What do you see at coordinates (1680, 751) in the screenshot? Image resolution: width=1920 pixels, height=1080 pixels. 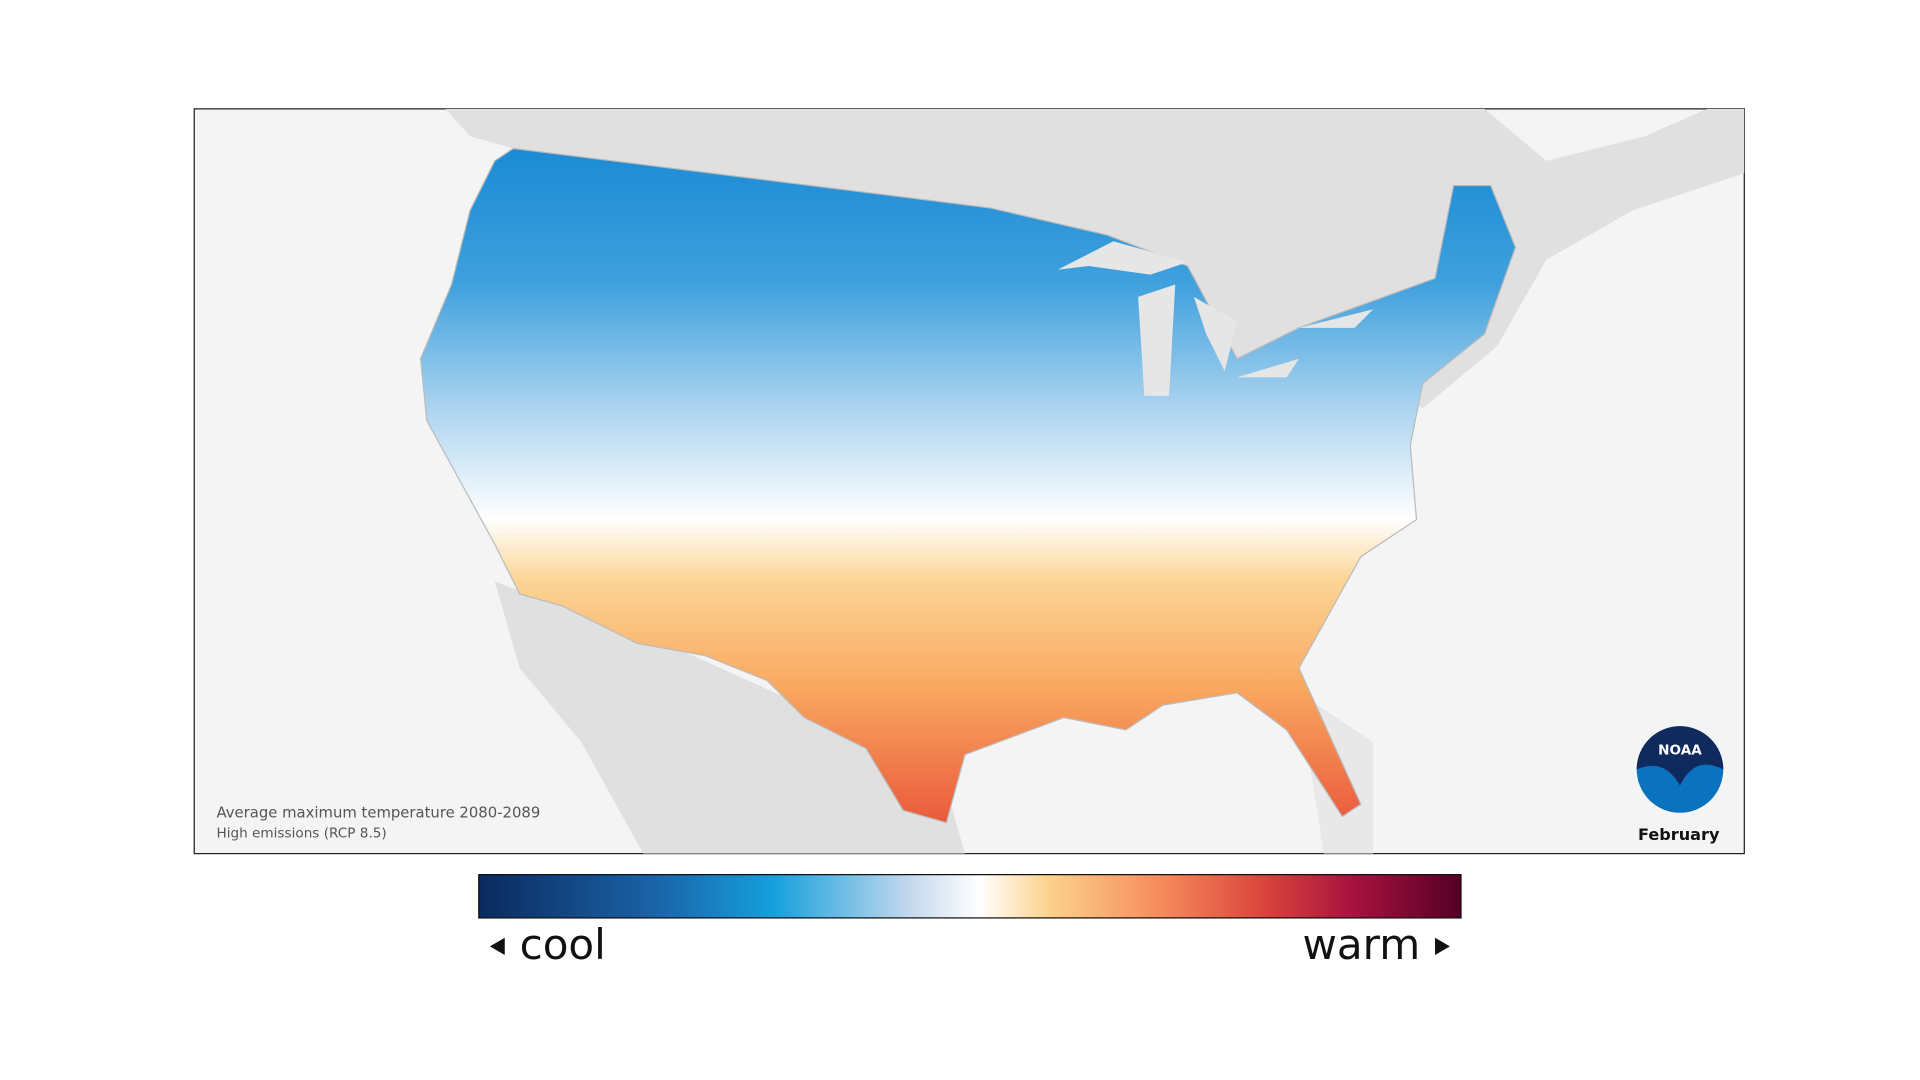 I see `logo-text: NOAA` at bounding box center [1680, 751].